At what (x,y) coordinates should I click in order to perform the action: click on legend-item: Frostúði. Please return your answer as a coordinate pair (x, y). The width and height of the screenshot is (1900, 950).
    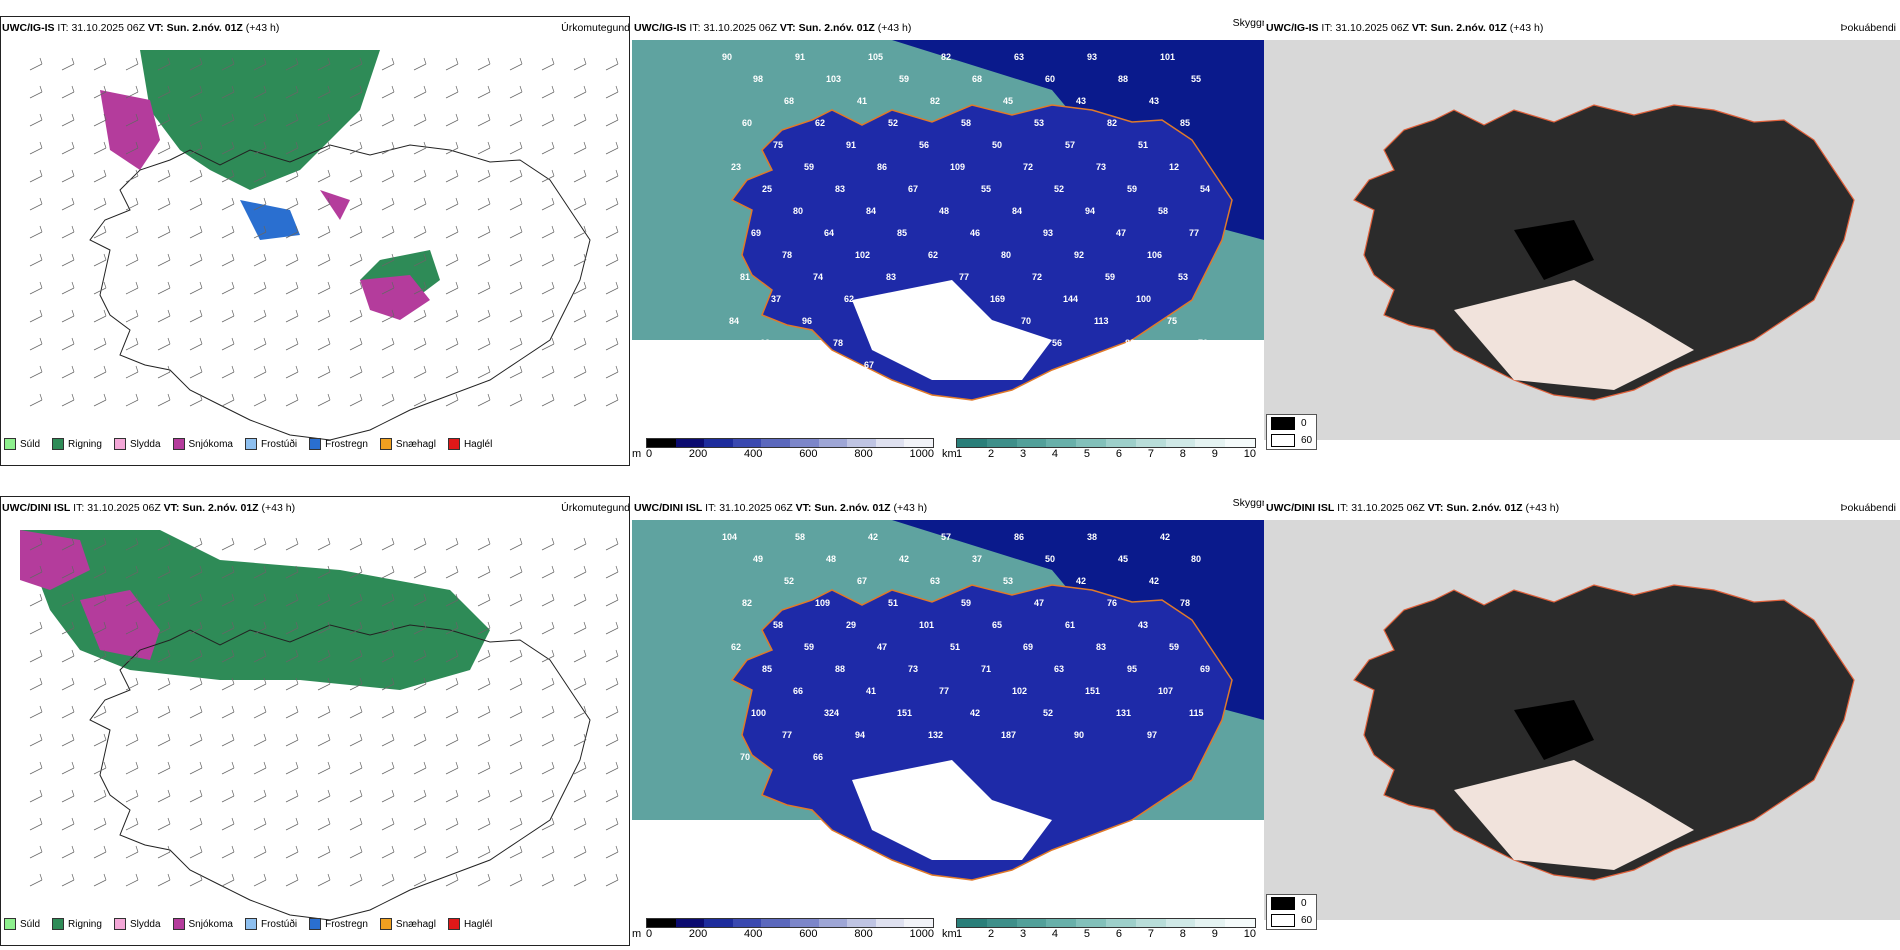
    Looking at the image, I should click on (270, 924).